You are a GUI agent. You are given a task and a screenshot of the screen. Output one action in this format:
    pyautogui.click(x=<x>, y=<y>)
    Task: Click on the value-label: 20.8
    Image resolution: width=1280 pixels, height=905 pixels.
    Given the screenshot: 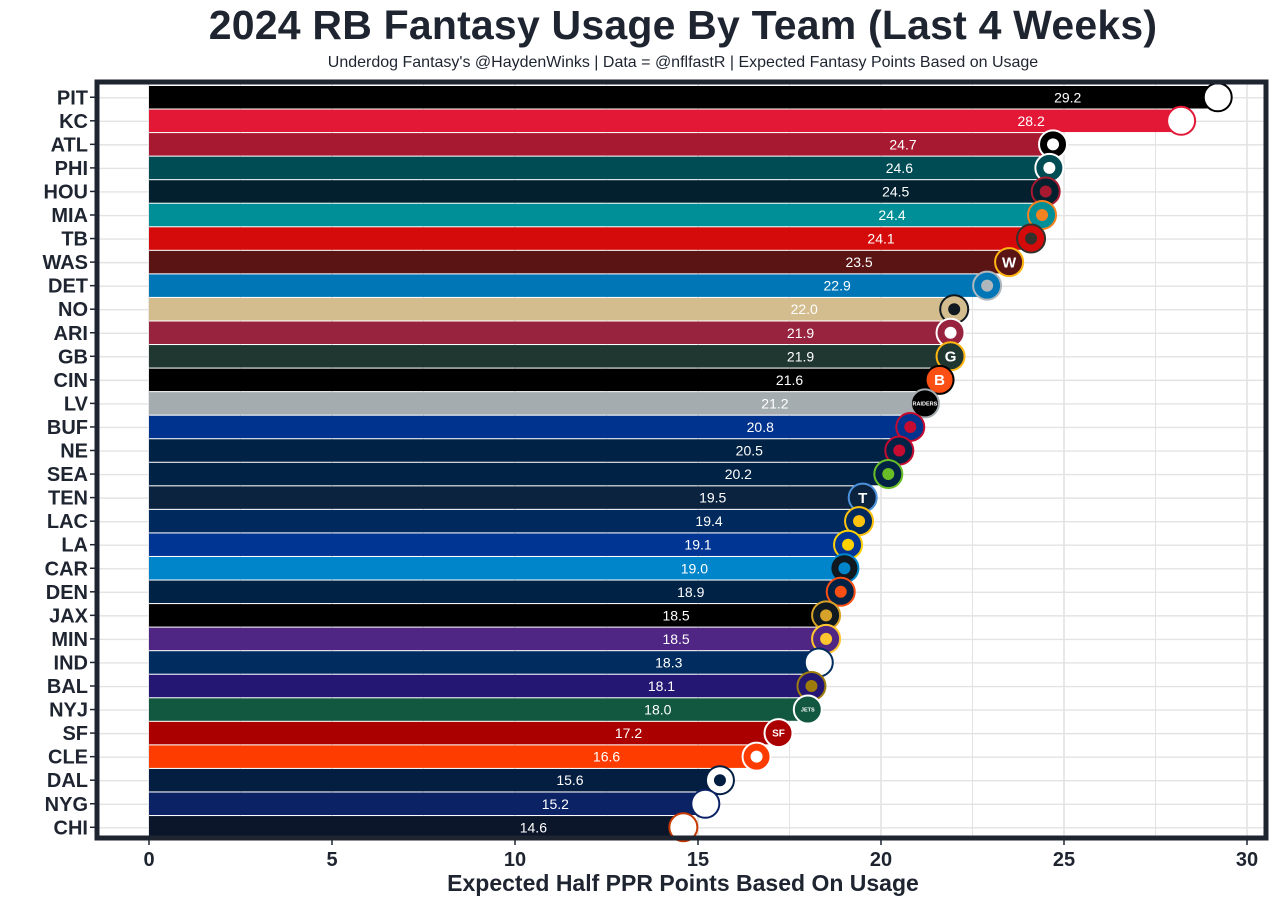 What is the action you would take?
    pyautogui.click(x=760, y=427)
    